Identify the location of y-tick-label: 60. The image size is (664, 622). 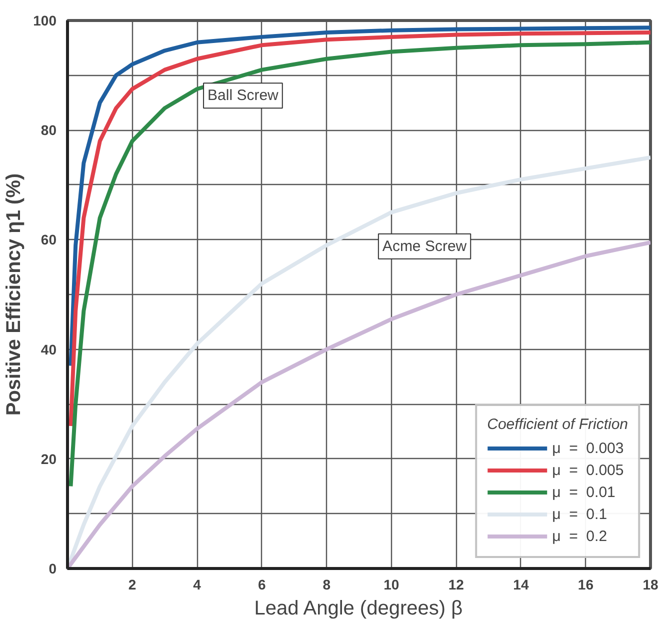
(48, 240).